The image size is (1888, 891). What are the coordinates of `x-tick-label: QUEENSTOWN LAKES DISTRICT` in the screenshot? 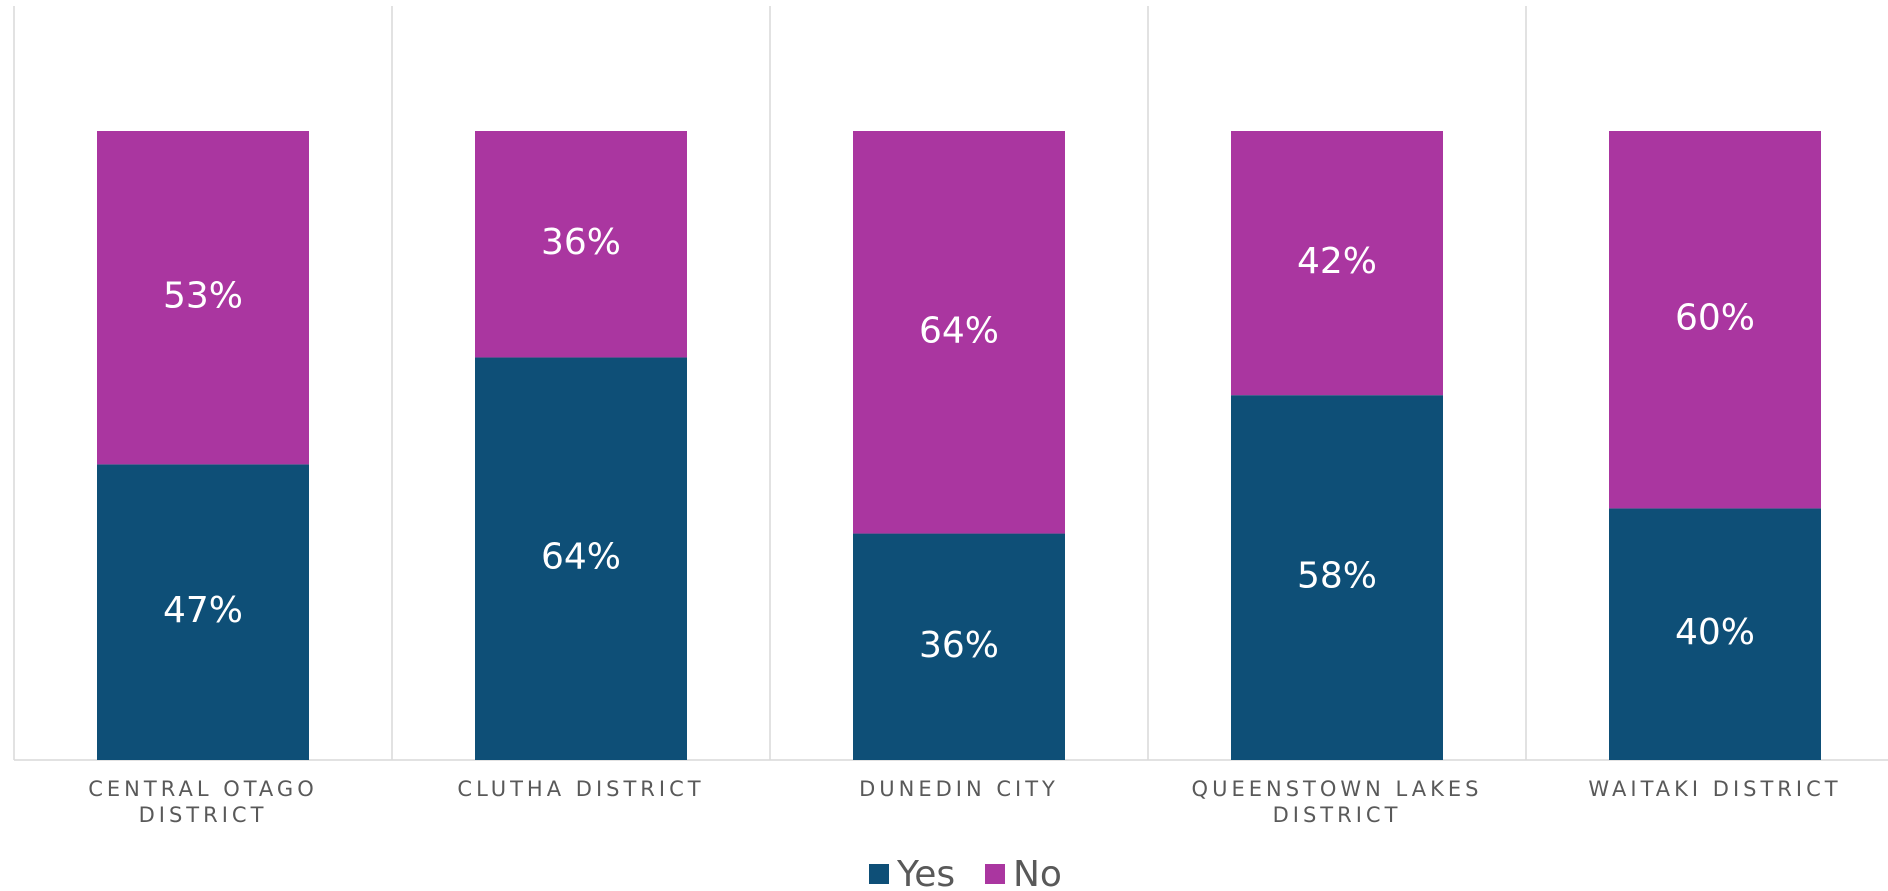 It's located at (1337, 802).